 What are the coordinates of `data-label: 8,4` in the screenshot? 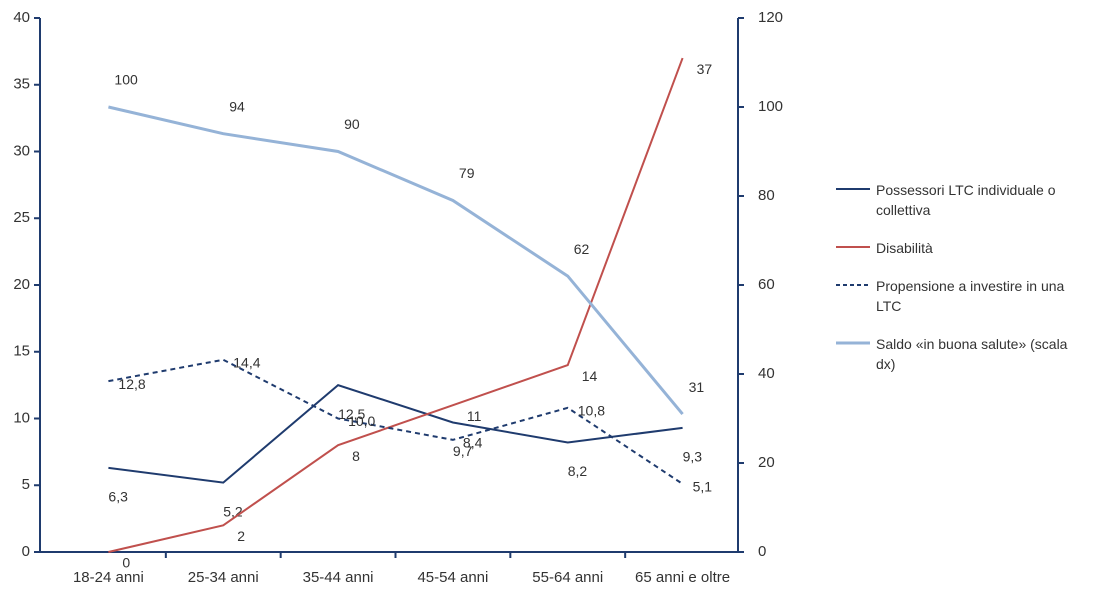 It's located at (473, 443).